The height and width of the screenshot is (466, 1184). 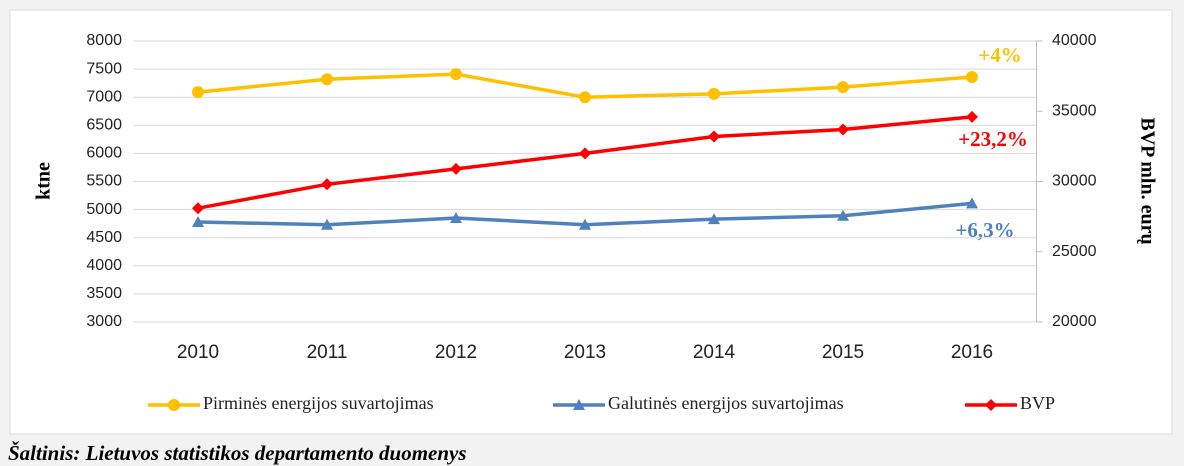 What do you see at coordinates (714, 352) in the screenshot?
I see `x-tick-label: 2014` at bounding box center [714, 352].